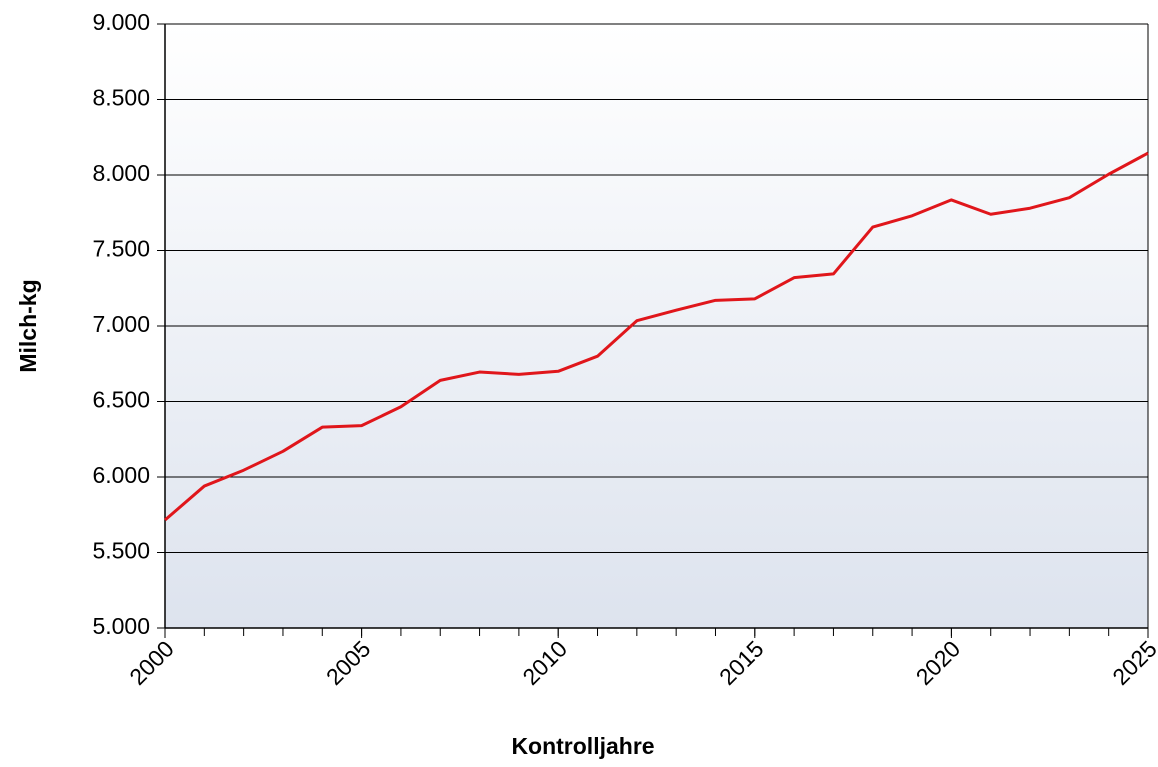 This screenshot has height=767, width=1158. I want to click on y-tick-label: 5.500, so click(121, 551).